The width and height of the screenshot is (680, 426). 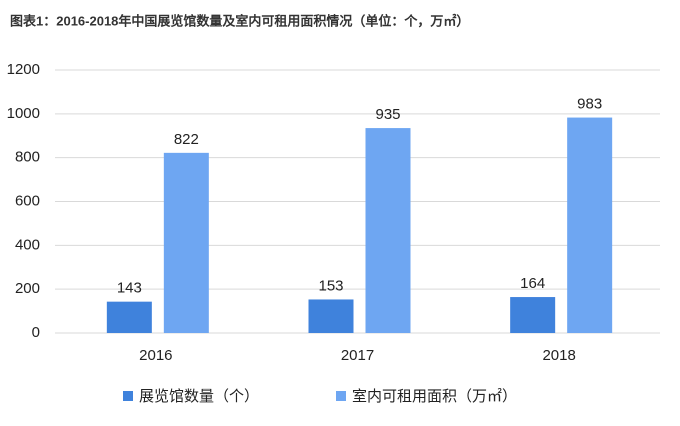 What do you see at coordinates (199, 396) in the screenshot?
I see `legend-label: 展览馆数量（个）` at bounding box center [199, 396].